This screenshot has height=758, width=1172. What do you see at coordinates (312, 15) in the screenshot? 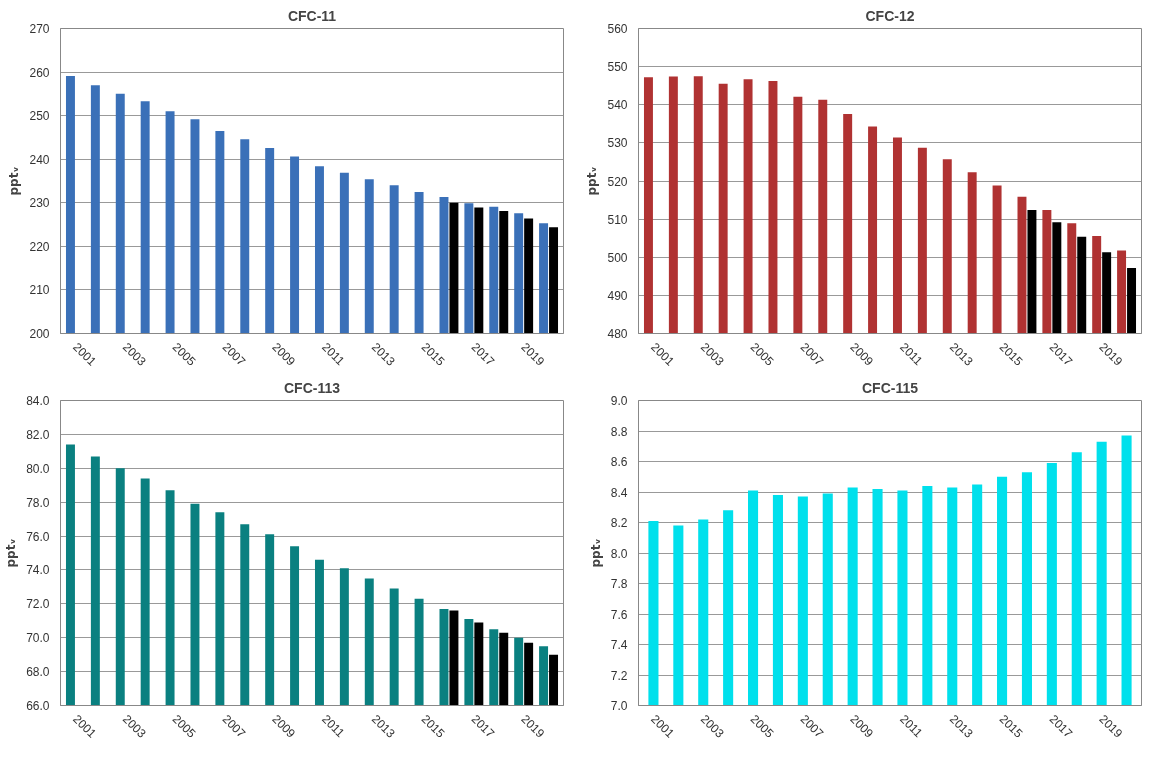
I see `chart-title: CFC-11` at bounding box center [312, 15].